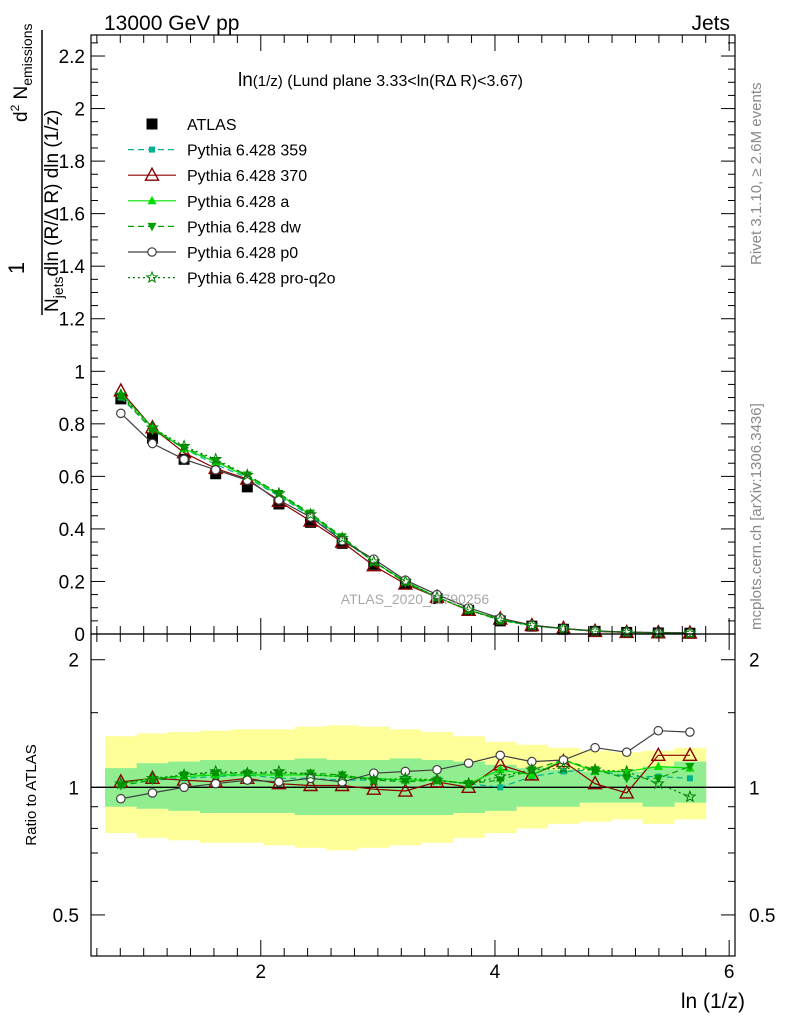  What do you see at coordinates (72, 57) in the screenshot?
I see `main-ytick-label: 2.2` at bounding box center [72, 57].